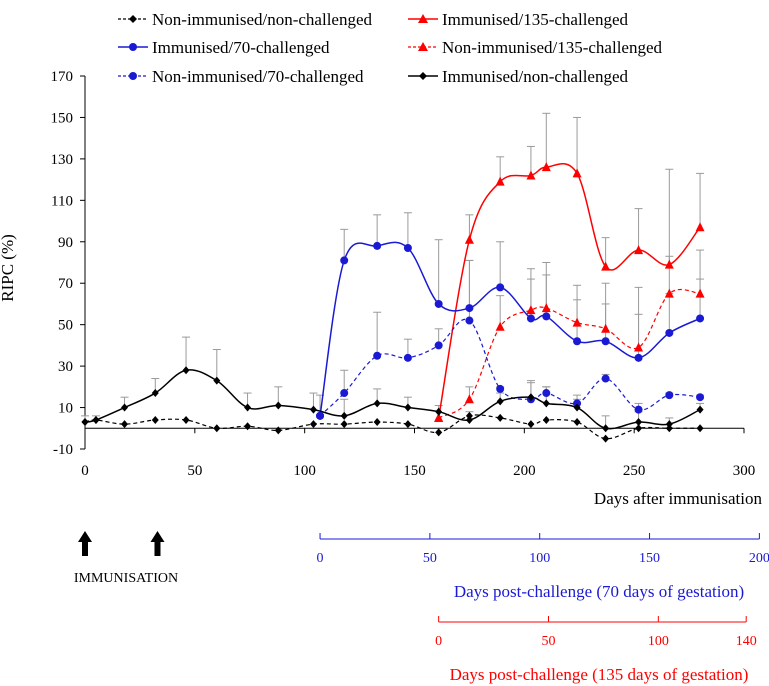  I want to click on y-tick-label: 10, so click(65, 409).